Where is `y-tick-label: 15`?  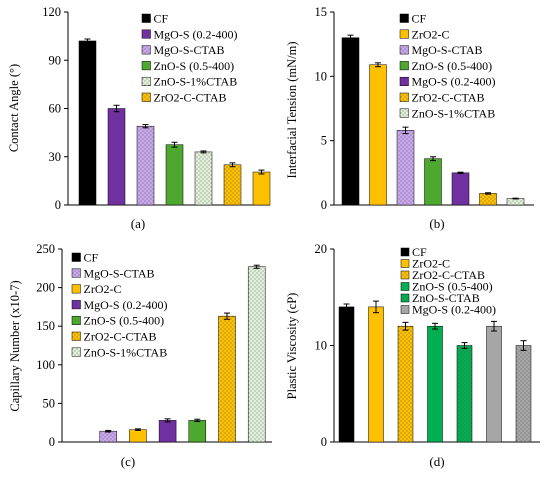 y-tick-label: 15 is located at coordinates (321, 12).